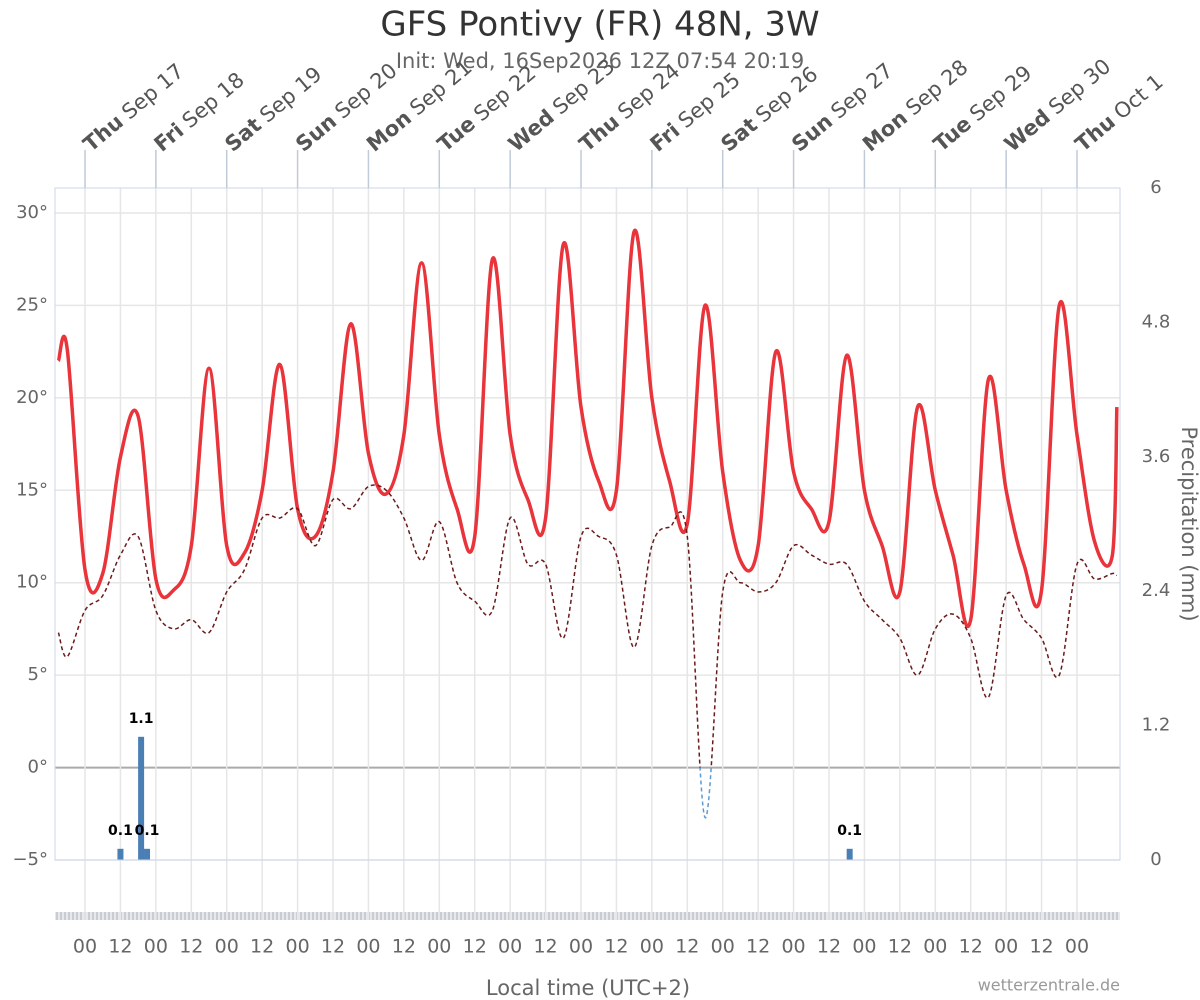 This screenshot has height=1000, width=1200. Describe the element at coordinates (32, 397) in the screenshot. I see `y-tick-label: 20°` at that location.